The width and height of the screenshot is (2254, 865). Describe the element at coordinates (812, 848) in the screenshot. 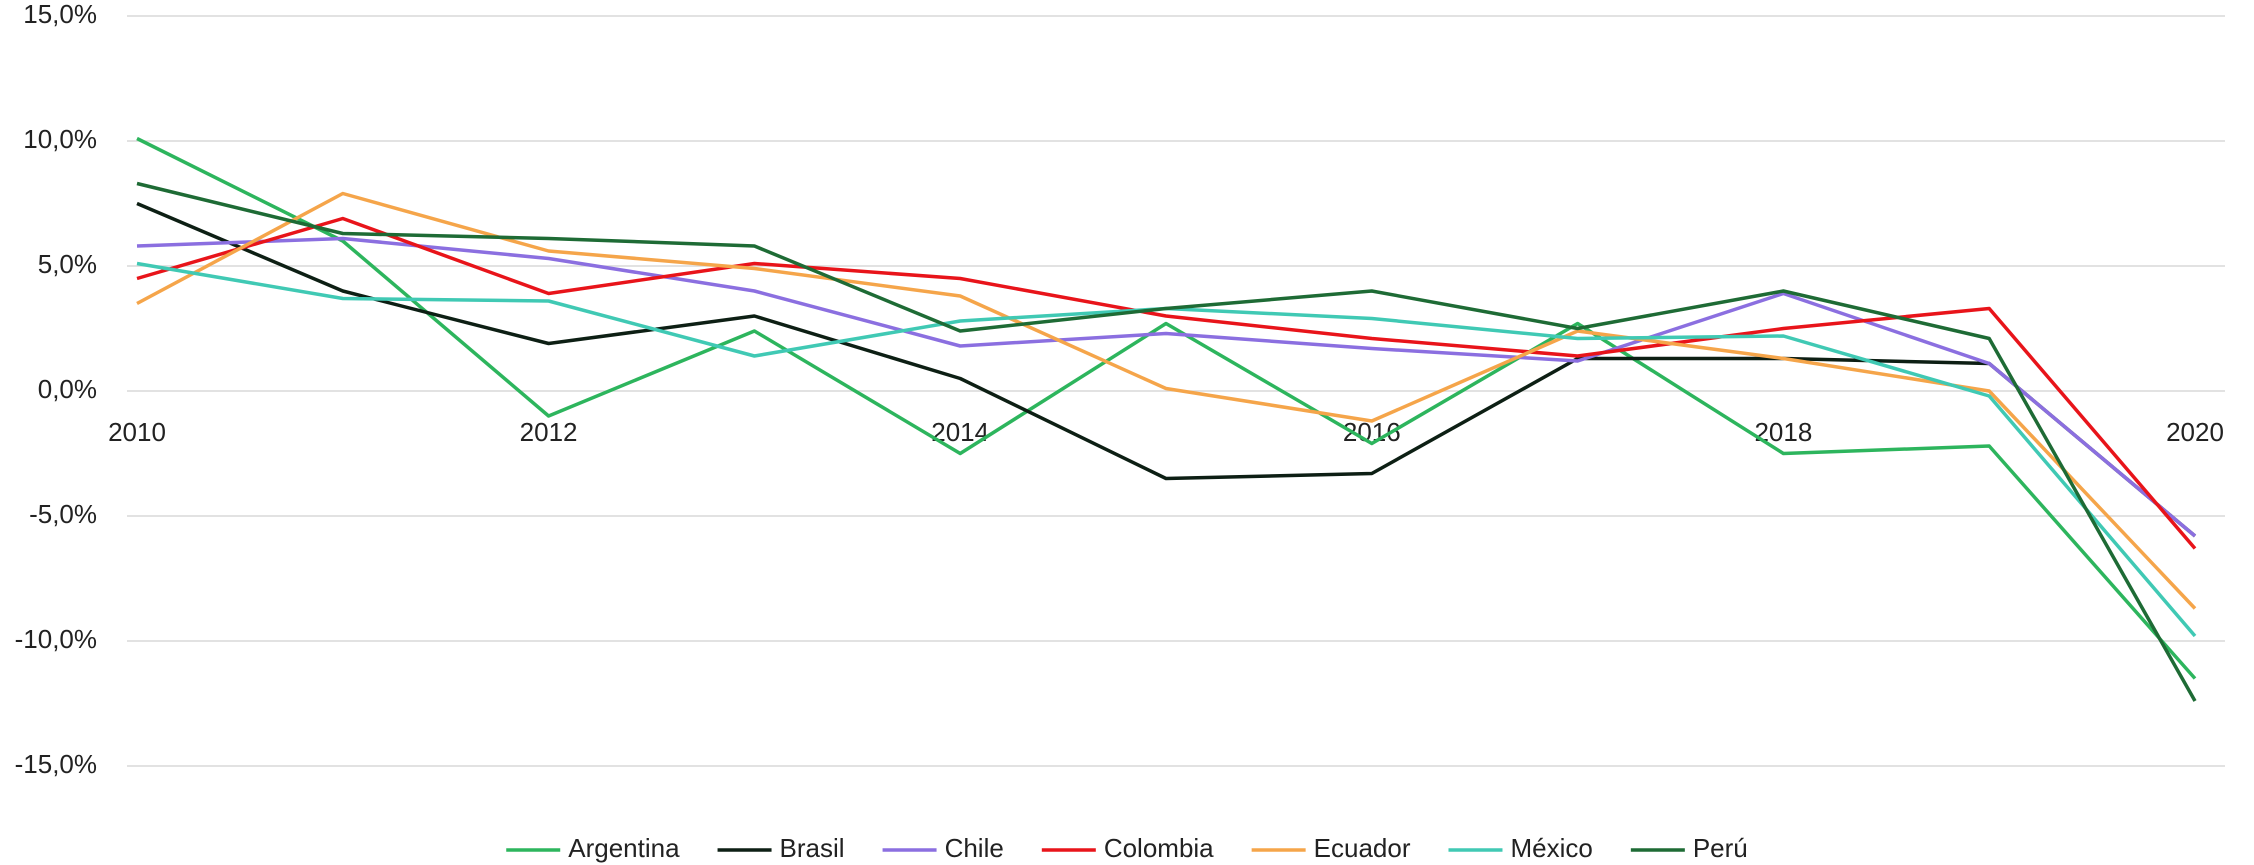

I see `legend-label: Brasil` at that location.